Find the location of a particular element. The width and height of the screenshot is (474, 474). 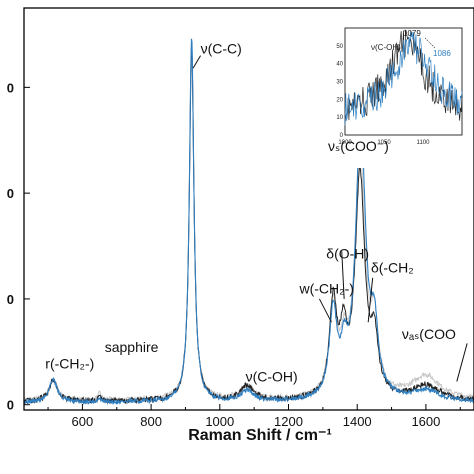

x-tick-label: 1000 is located at coordinates (219, 421).